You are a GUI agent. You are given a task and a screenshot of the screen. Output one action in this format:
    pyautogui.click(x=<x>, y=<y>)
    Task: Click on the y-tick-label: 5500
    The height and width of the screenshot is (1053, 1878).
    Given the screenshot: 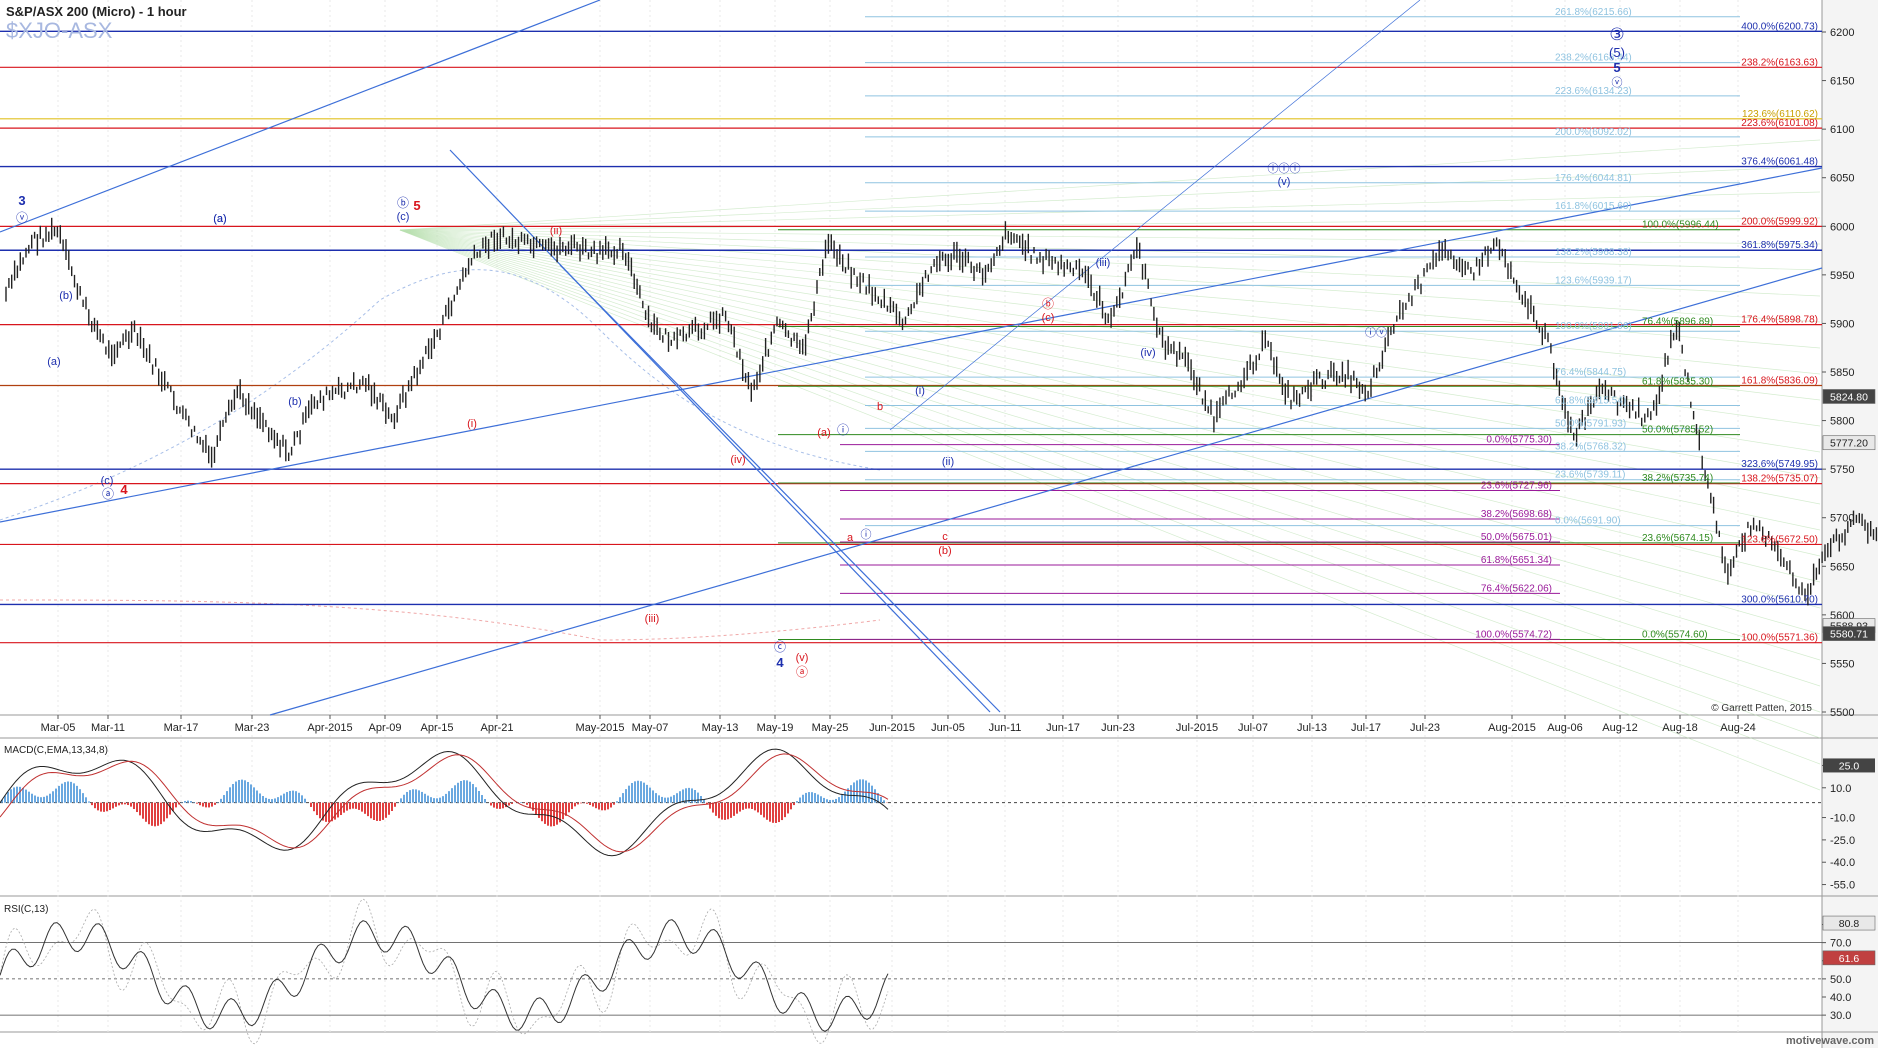 What is the action you would take?
    pyautogui.click(x=1842, y=713)
    